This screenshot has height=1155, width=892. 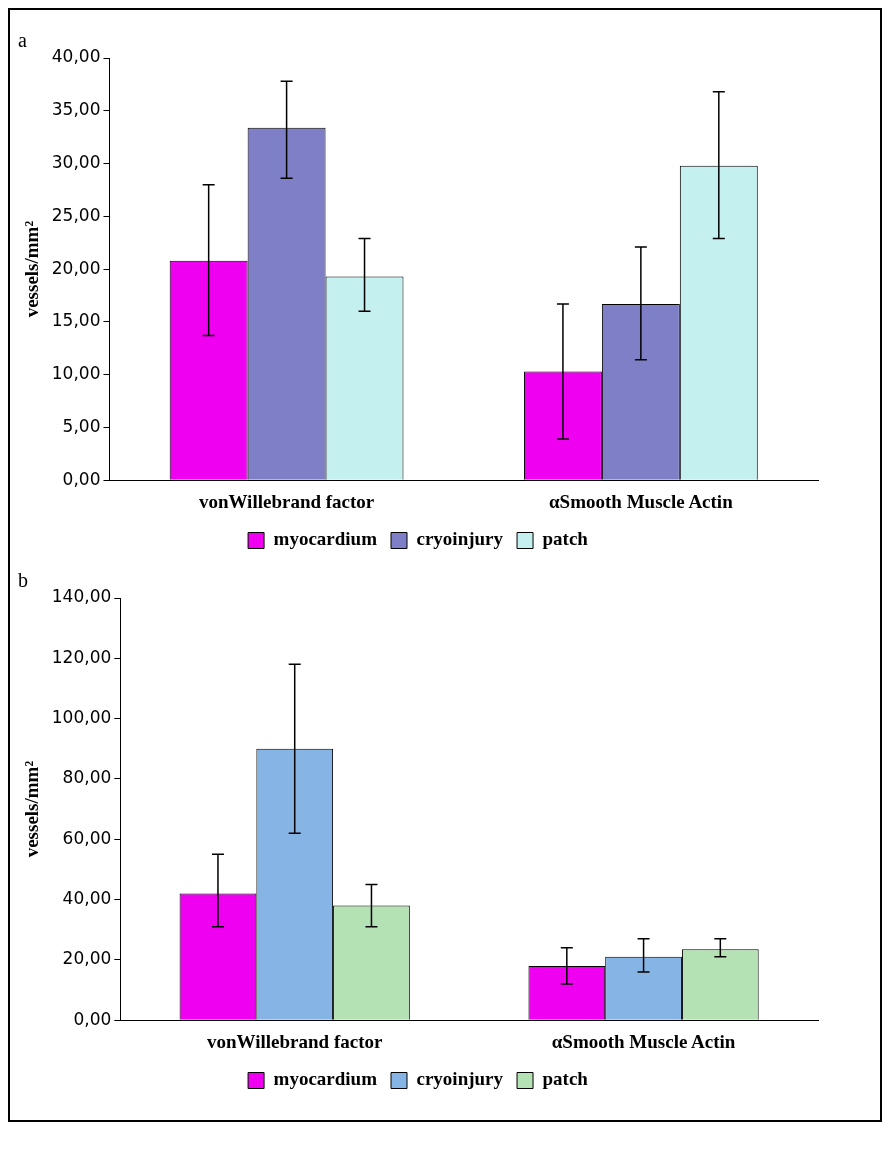 What do you see at coordinates (81, 425) in the screenshot?
I see `y-tick-label: 5,00` at bounding box center [81, 425].